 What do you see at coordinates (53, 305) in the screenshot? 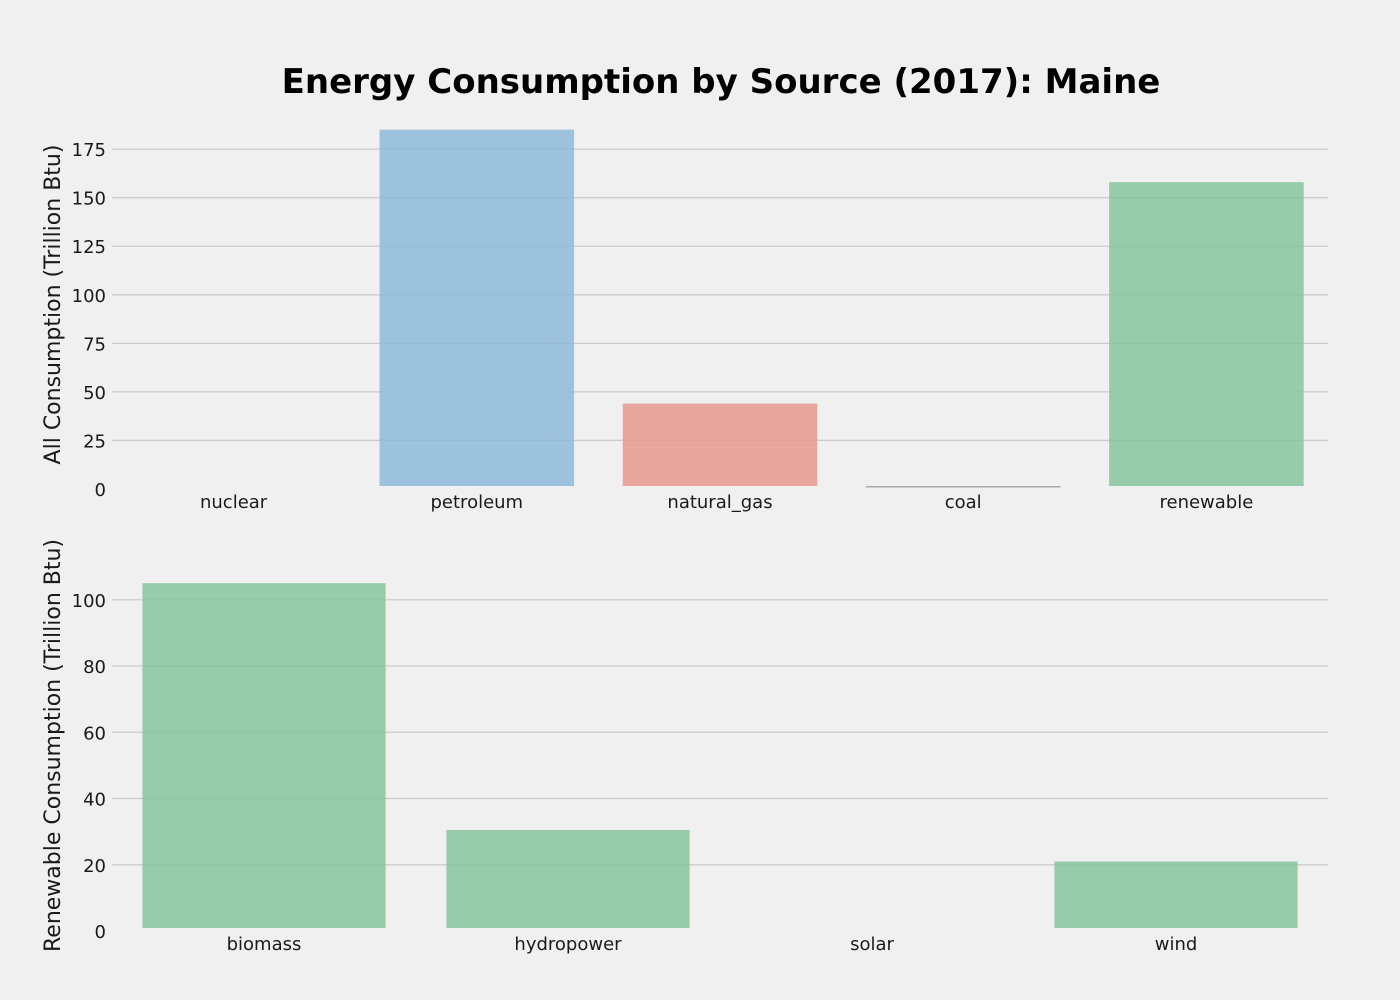
I see `y-axis-label: All Consumption (Trillion Btu)` at bounding box center [53, 305].